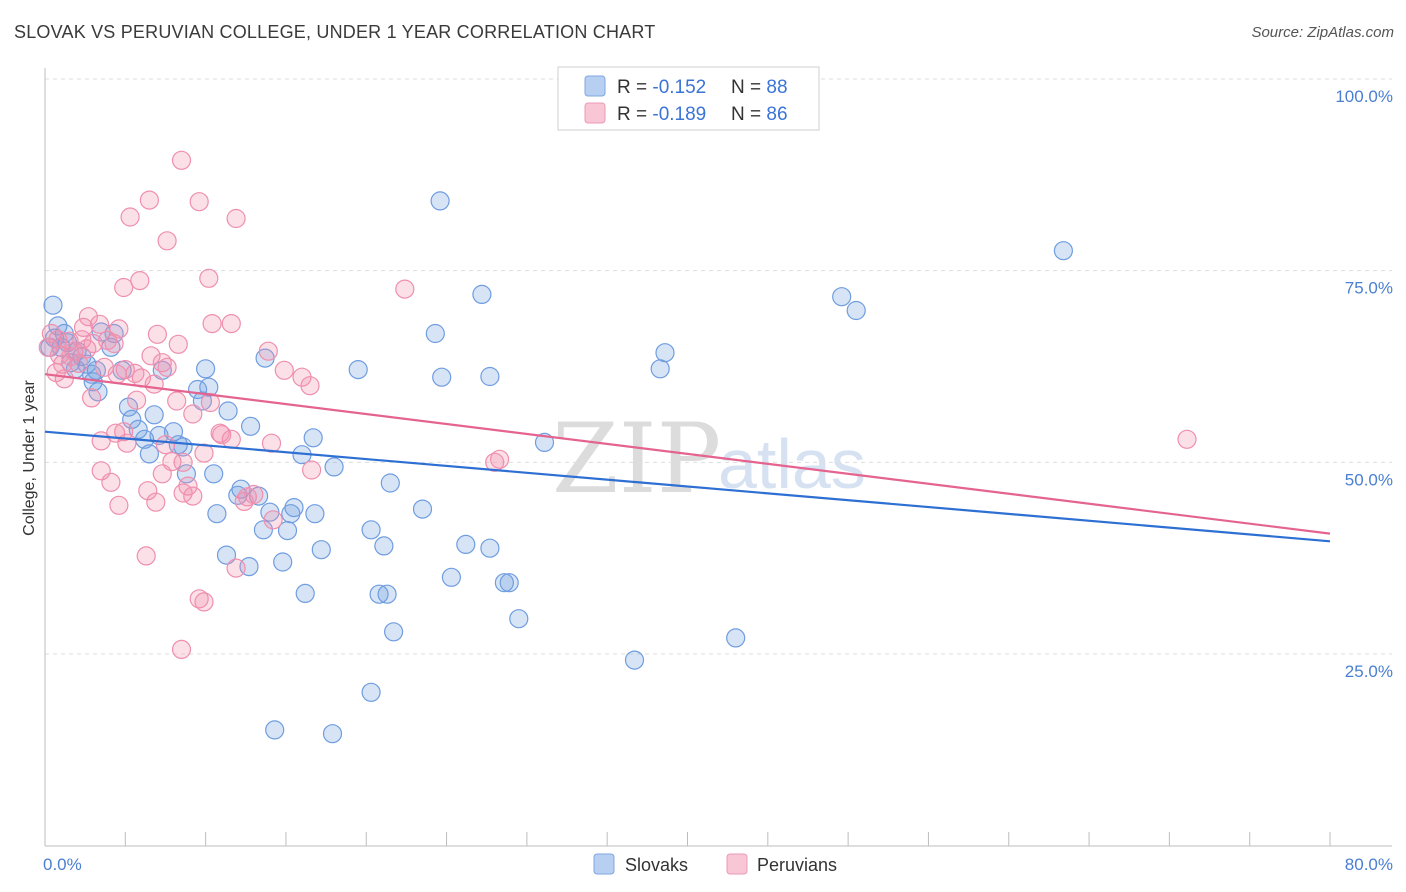 This screenshot has width=1406, height=892. What do you see at coordinates (776, 87) in the screenshot?
I see `legend-n-value: 88` at bounding box center [776, 87].